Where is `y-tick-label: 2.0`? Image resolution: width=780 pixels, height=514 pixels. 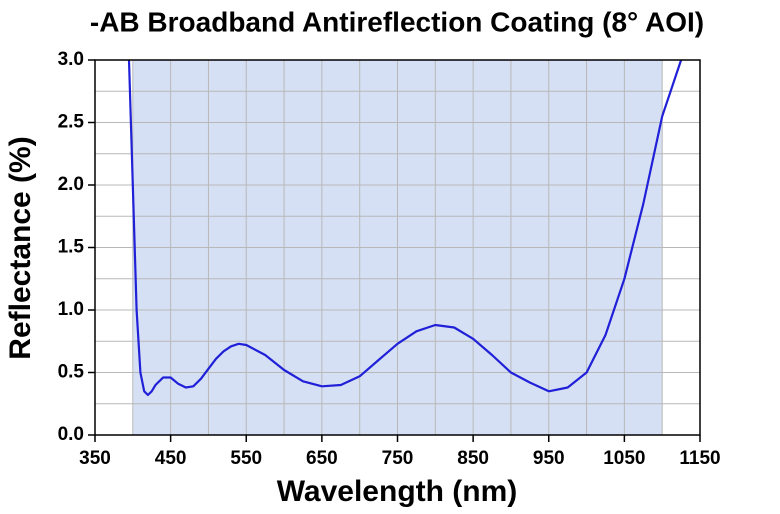 y-tick-label: 2.0 is located at coordinates (71, 184).